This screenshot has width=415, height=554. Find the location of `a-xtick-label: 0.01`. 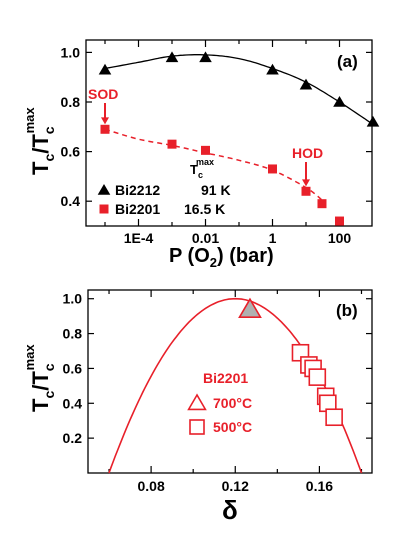

a-xtick-label: 0.01 is located at coordinates (205, 238).